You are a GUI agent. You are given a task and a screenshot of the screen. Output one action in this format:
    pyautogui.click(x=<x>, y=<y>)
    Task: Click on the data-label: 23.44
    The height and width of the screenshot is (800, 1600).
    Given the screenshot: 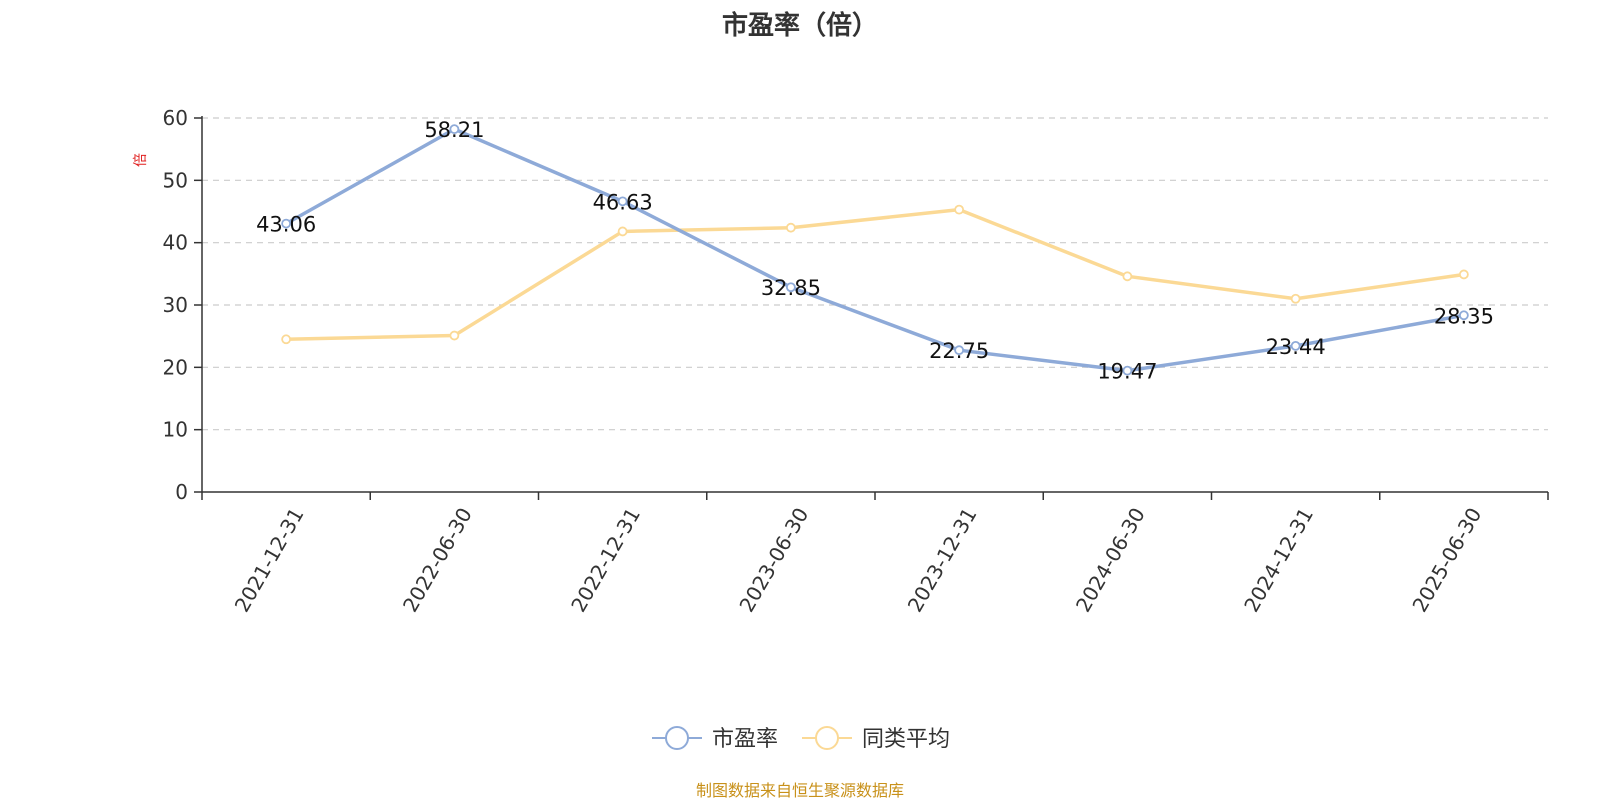 What is the action you would take?
    pyautogui.click(x=1296, y=347)
    